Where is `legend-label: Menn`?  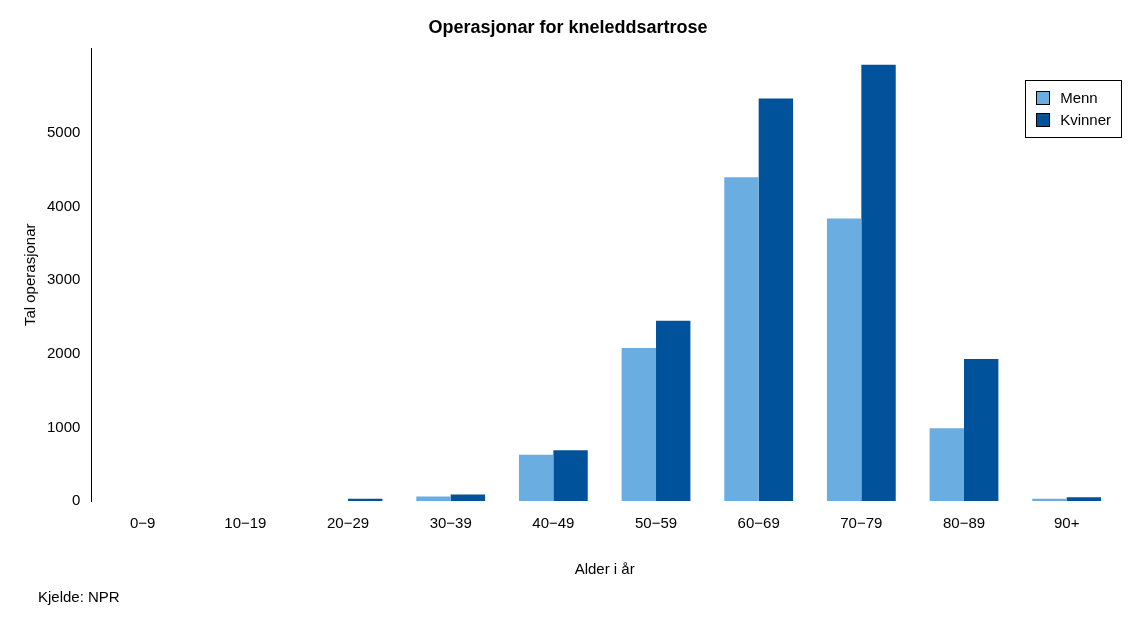 legend-label: Menn is located at coordinates (1079, 98).